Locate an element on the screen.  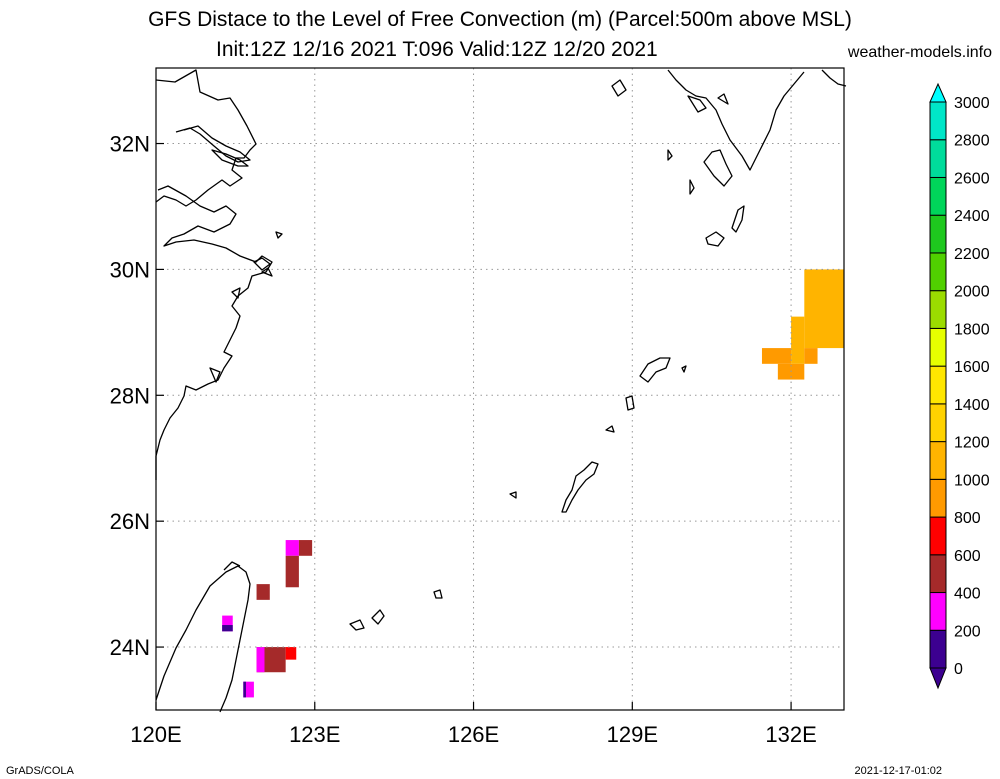
chongming-island is located at coordinates (230, 158).